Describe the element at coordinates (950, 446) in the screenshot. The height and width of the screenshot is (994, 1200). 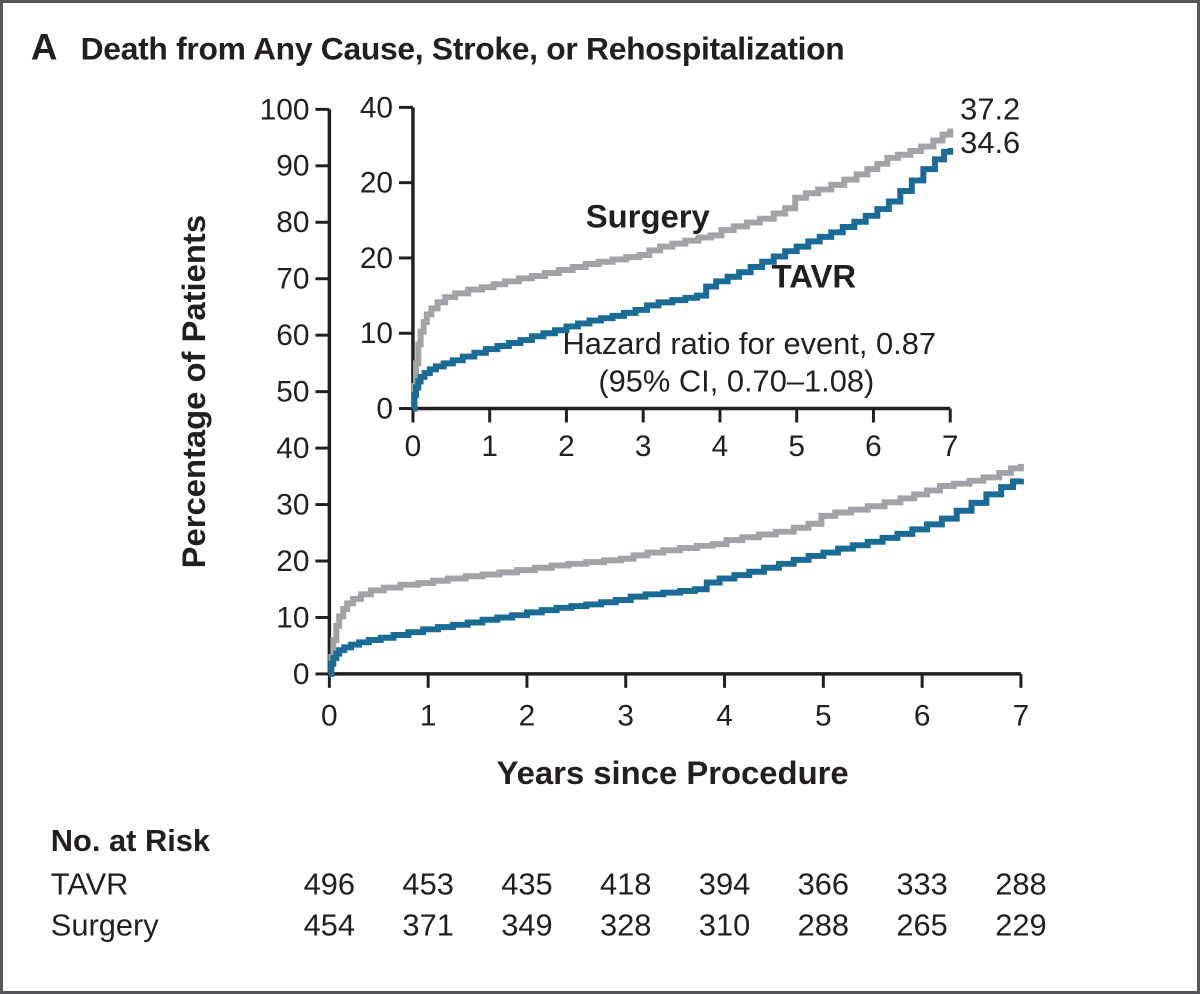
I see `inset-x-tick-label: 7` at that location.